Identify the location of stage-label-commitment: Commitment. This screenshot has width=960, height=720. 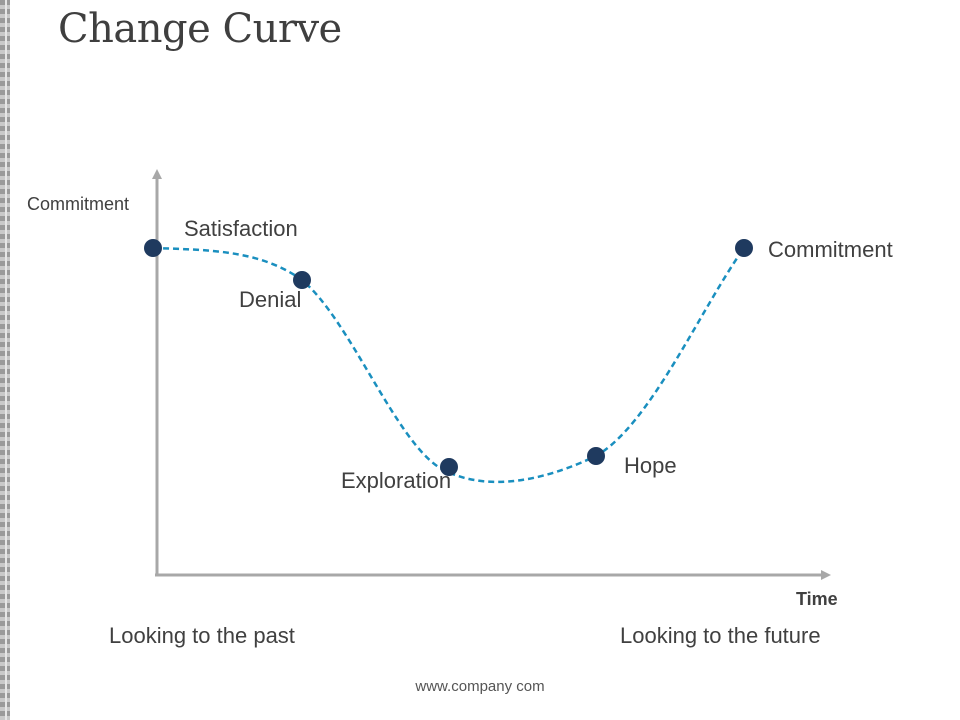
(830, 249).